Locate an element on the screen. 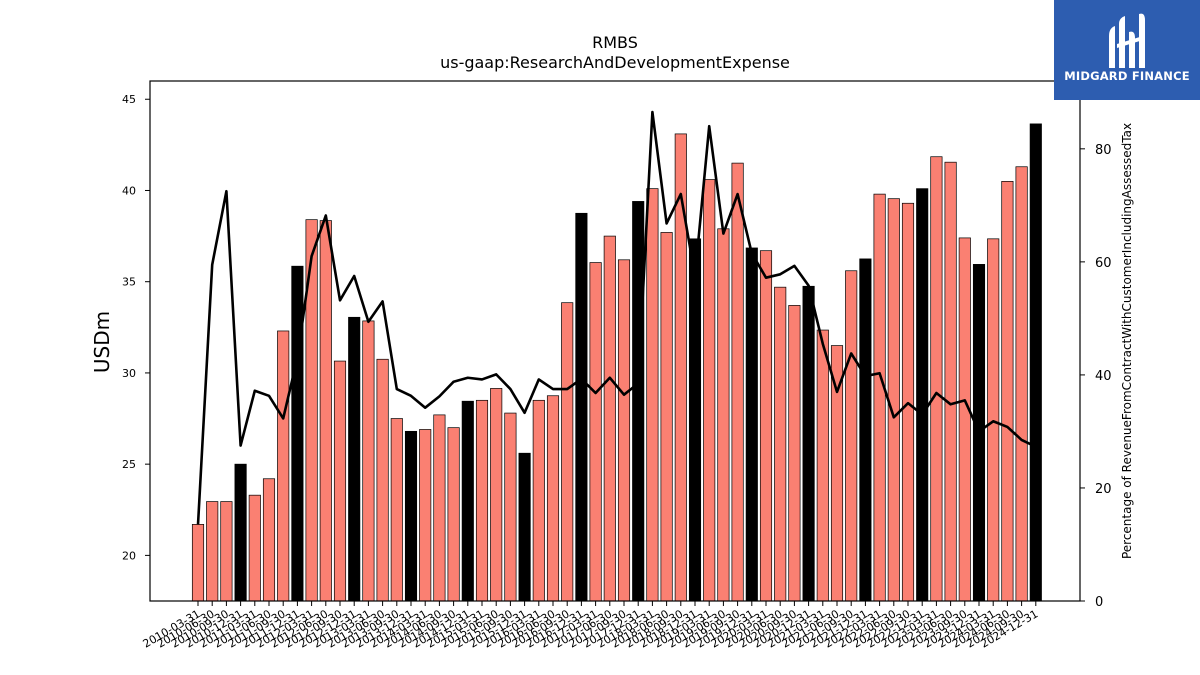 Image resolution: width=1200 pixels, height=675 pixels. y2-tick-label: 0 is located at coordinates (1099, 602).